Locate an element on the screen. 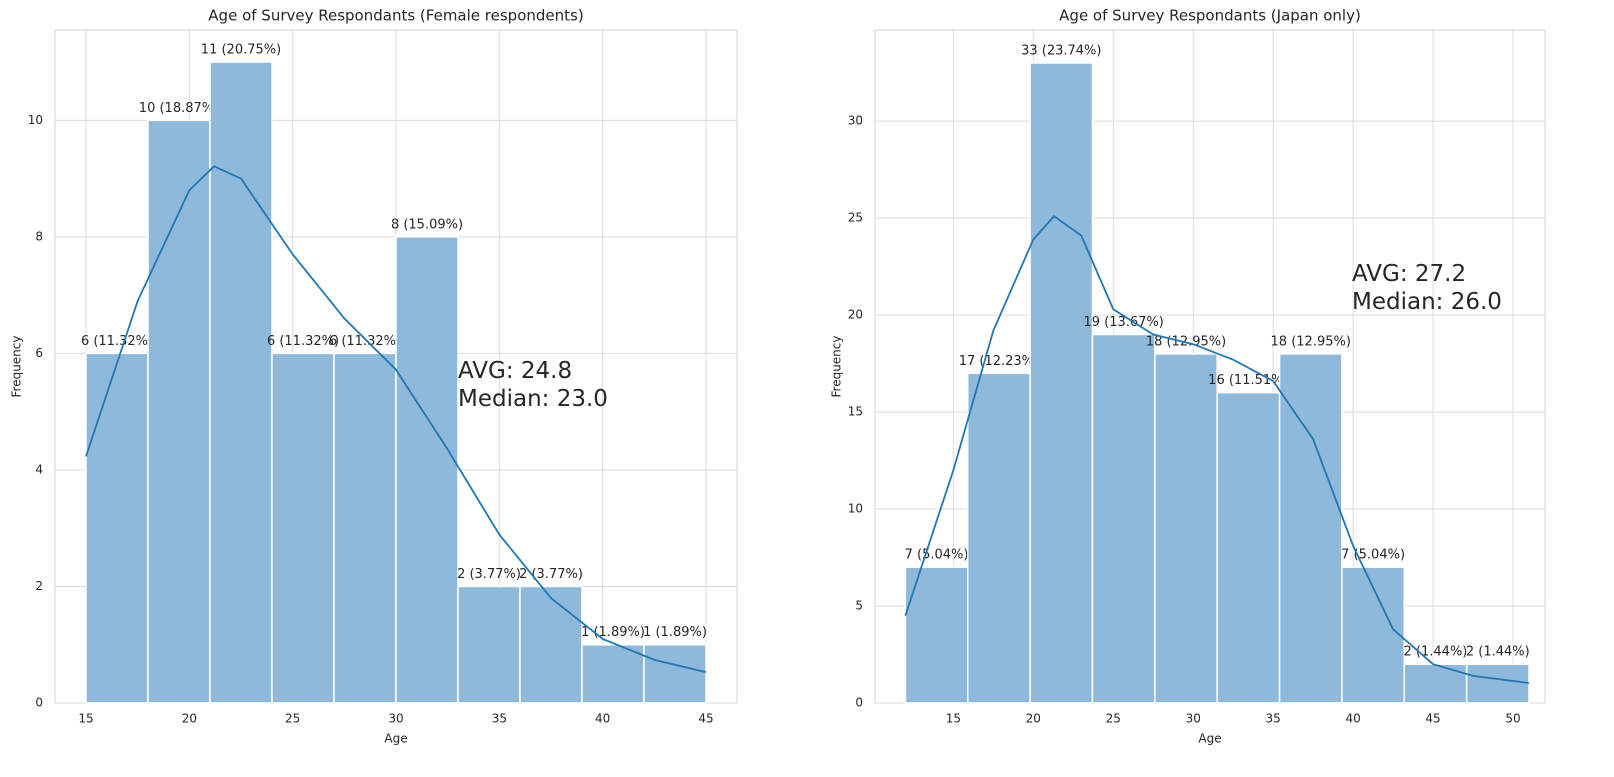 This screenshot has height=777, width=1614. annotation: Median: 23.0 is located at coordinates (533, 399).